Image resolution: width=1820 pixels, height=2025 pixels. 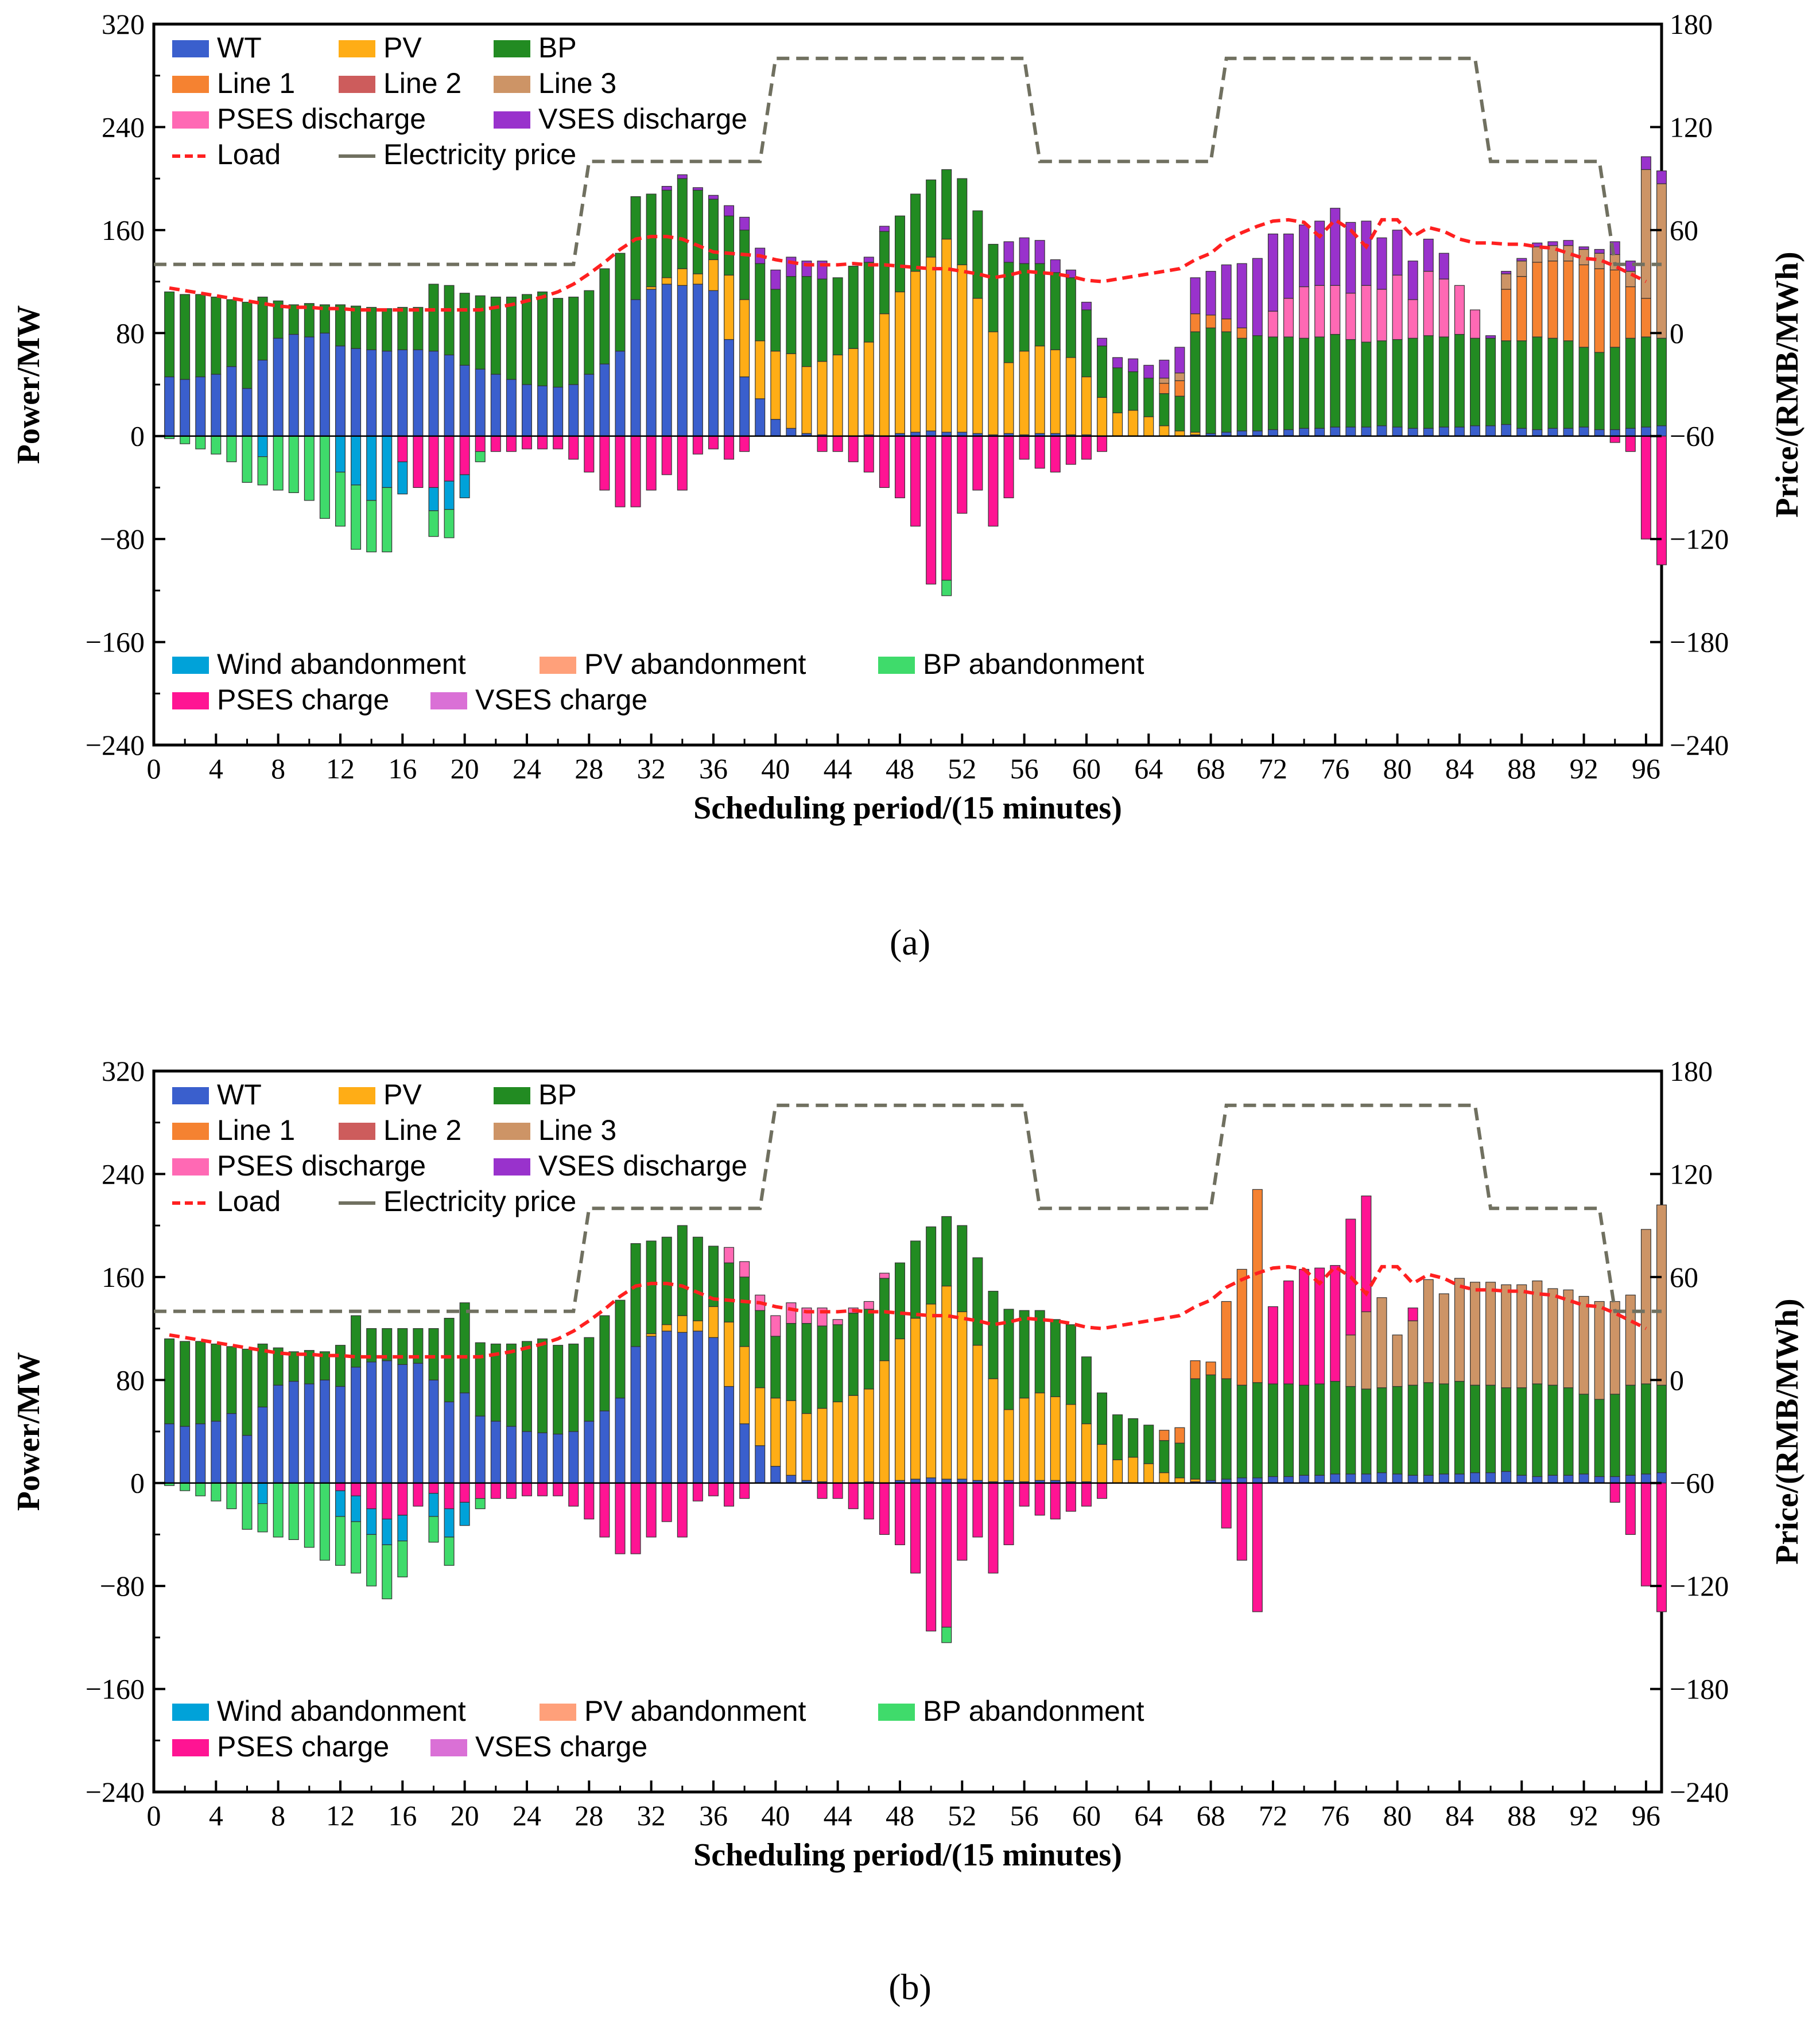 I want to click on caption-b: (b), so click(x=910, y=1987).